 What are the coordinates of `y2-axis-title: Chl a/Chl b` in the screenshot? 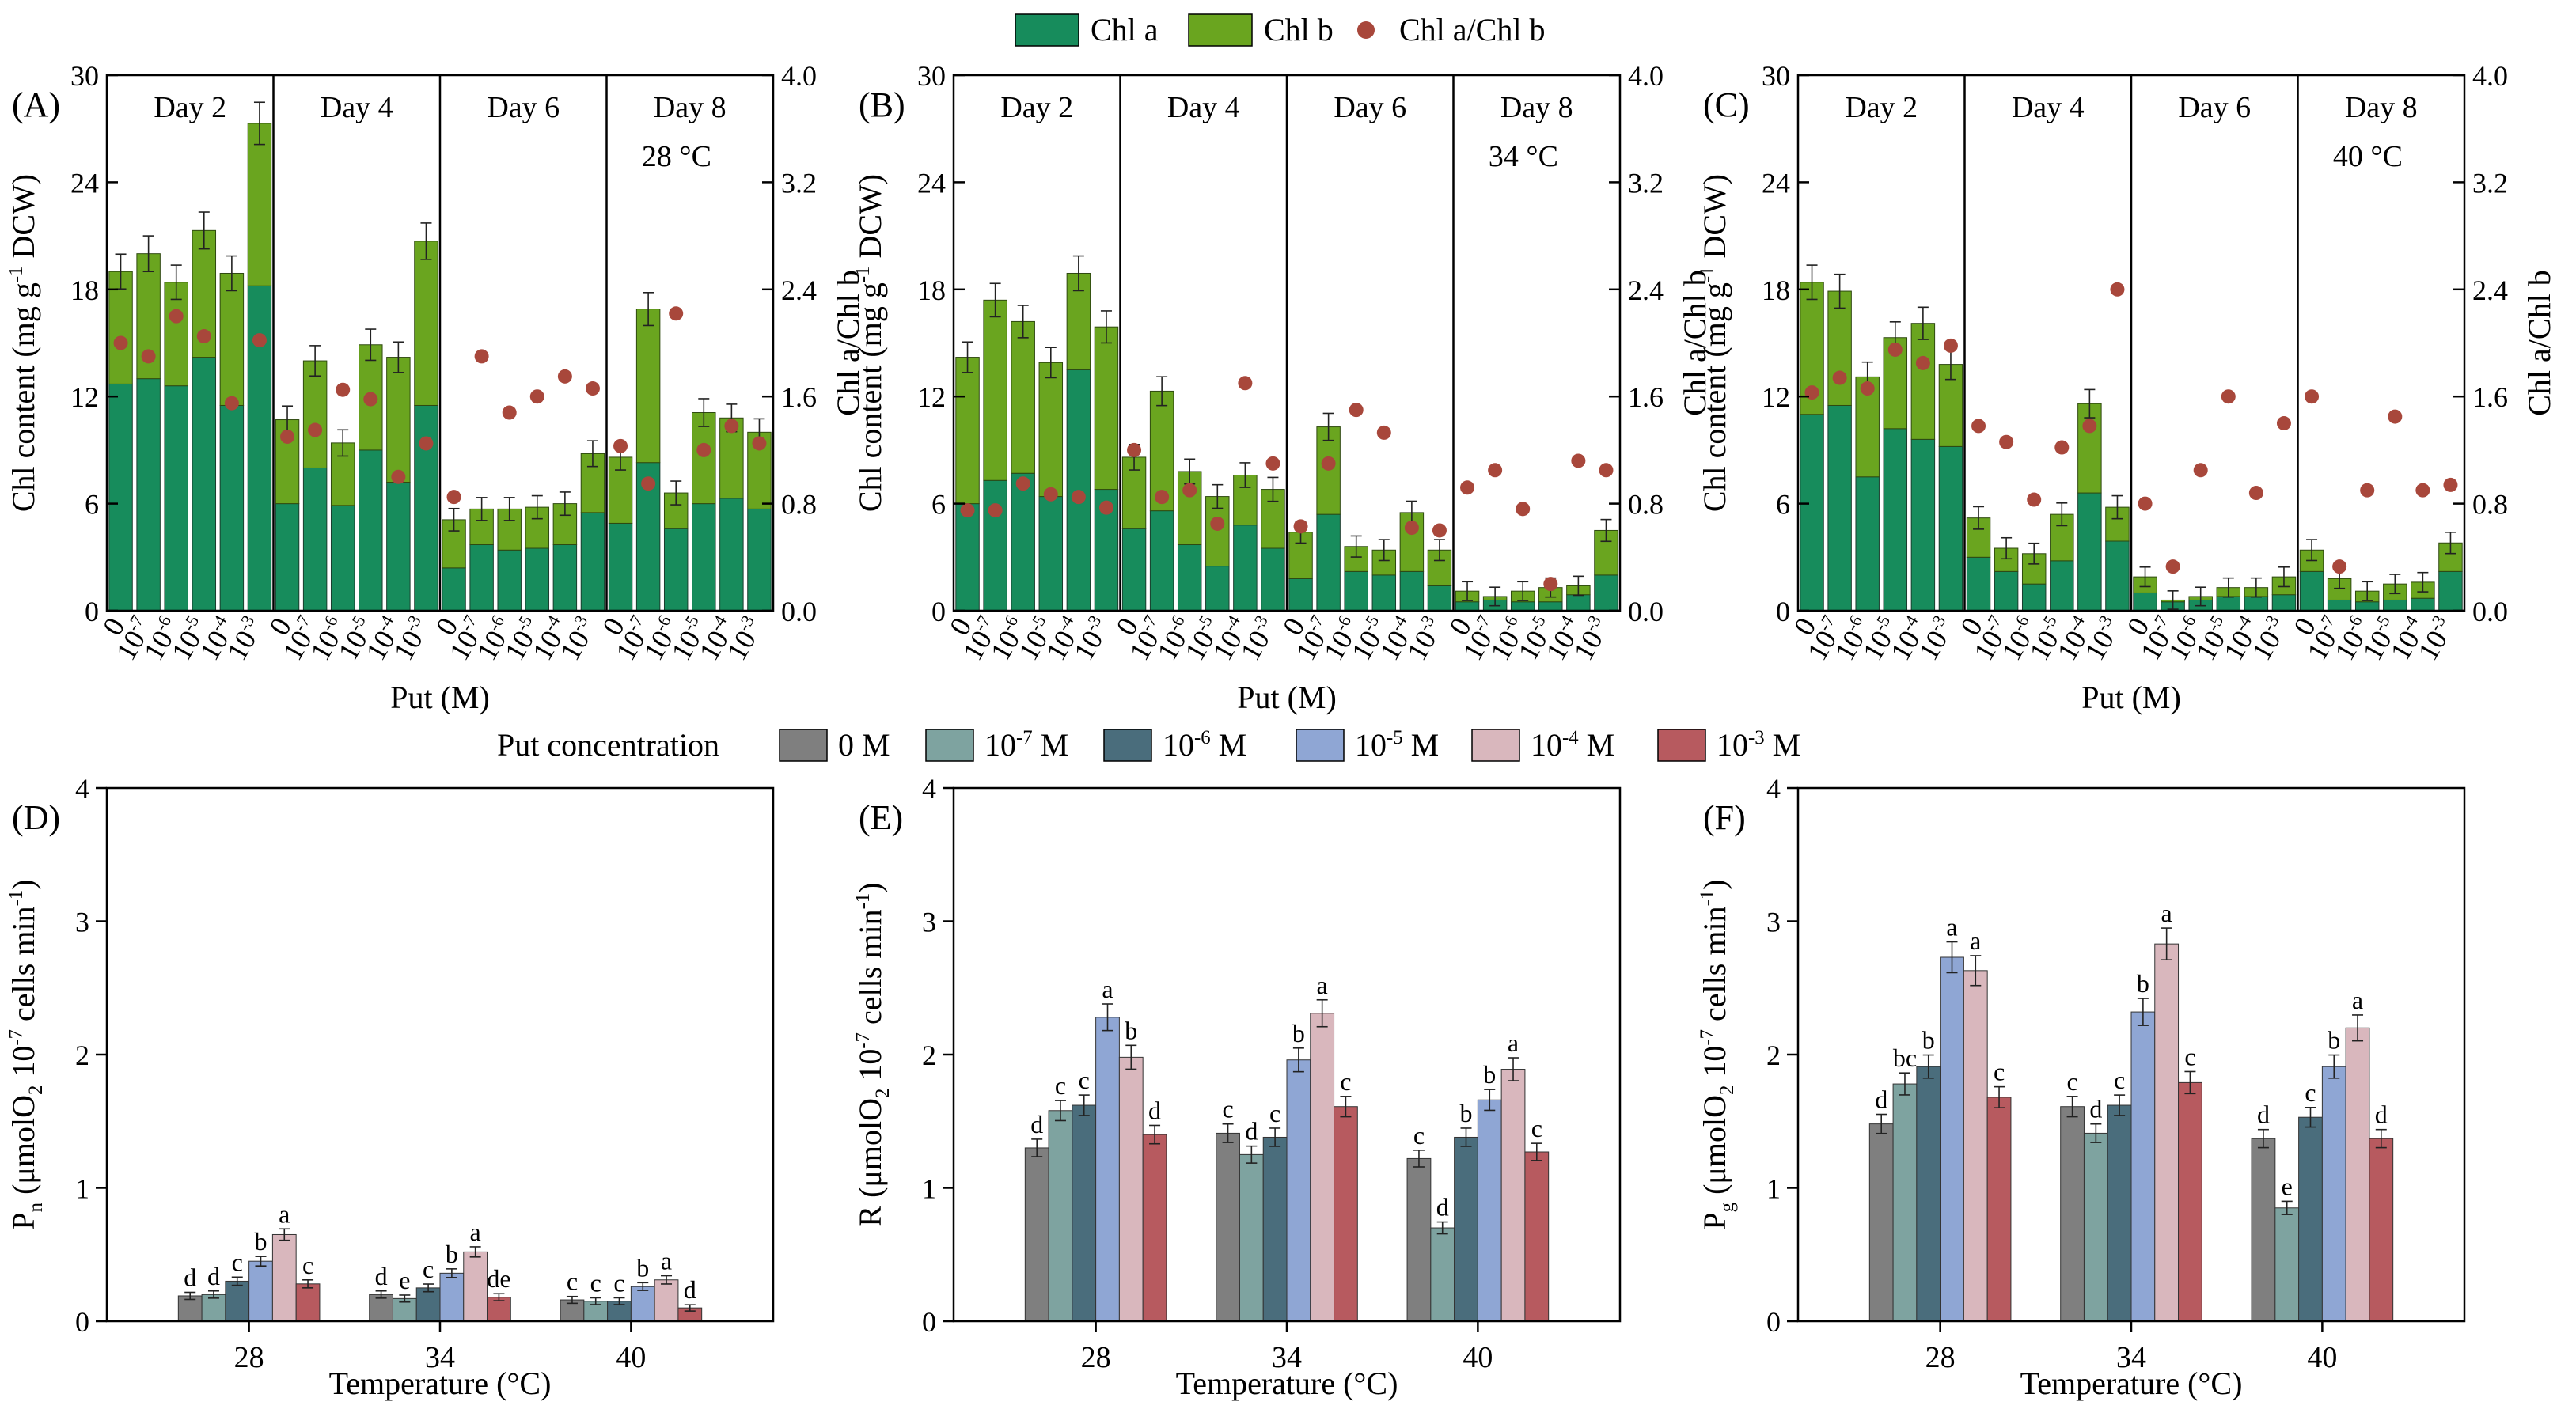 It's located at (2539, 342).